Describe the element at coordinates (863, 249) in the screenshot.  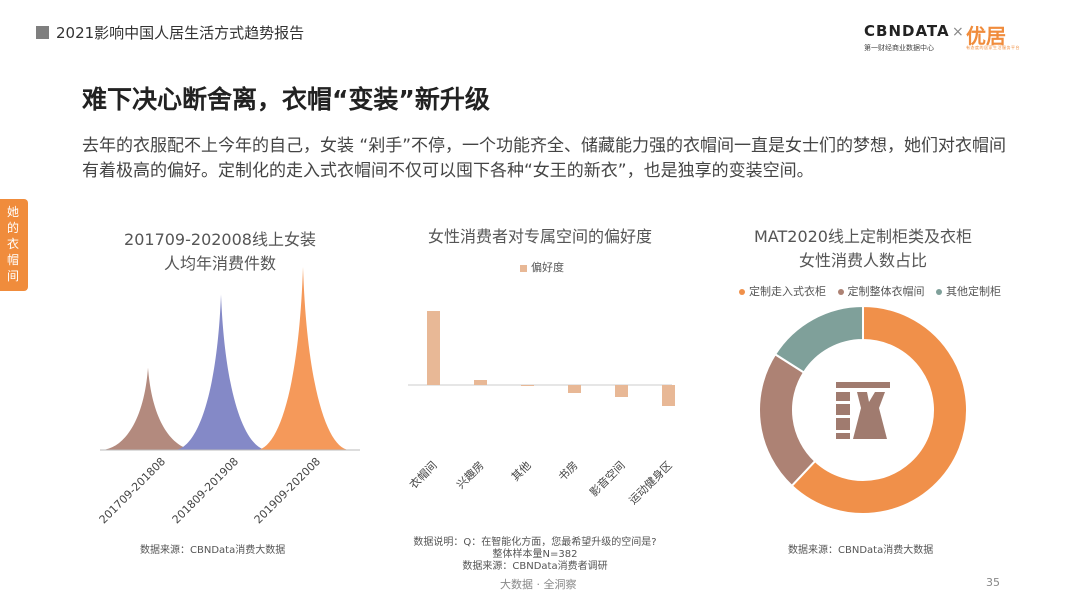
I see `chart3-title: MAT2020线上定制柜类及衣柜 女性消费人数占比` at that location.